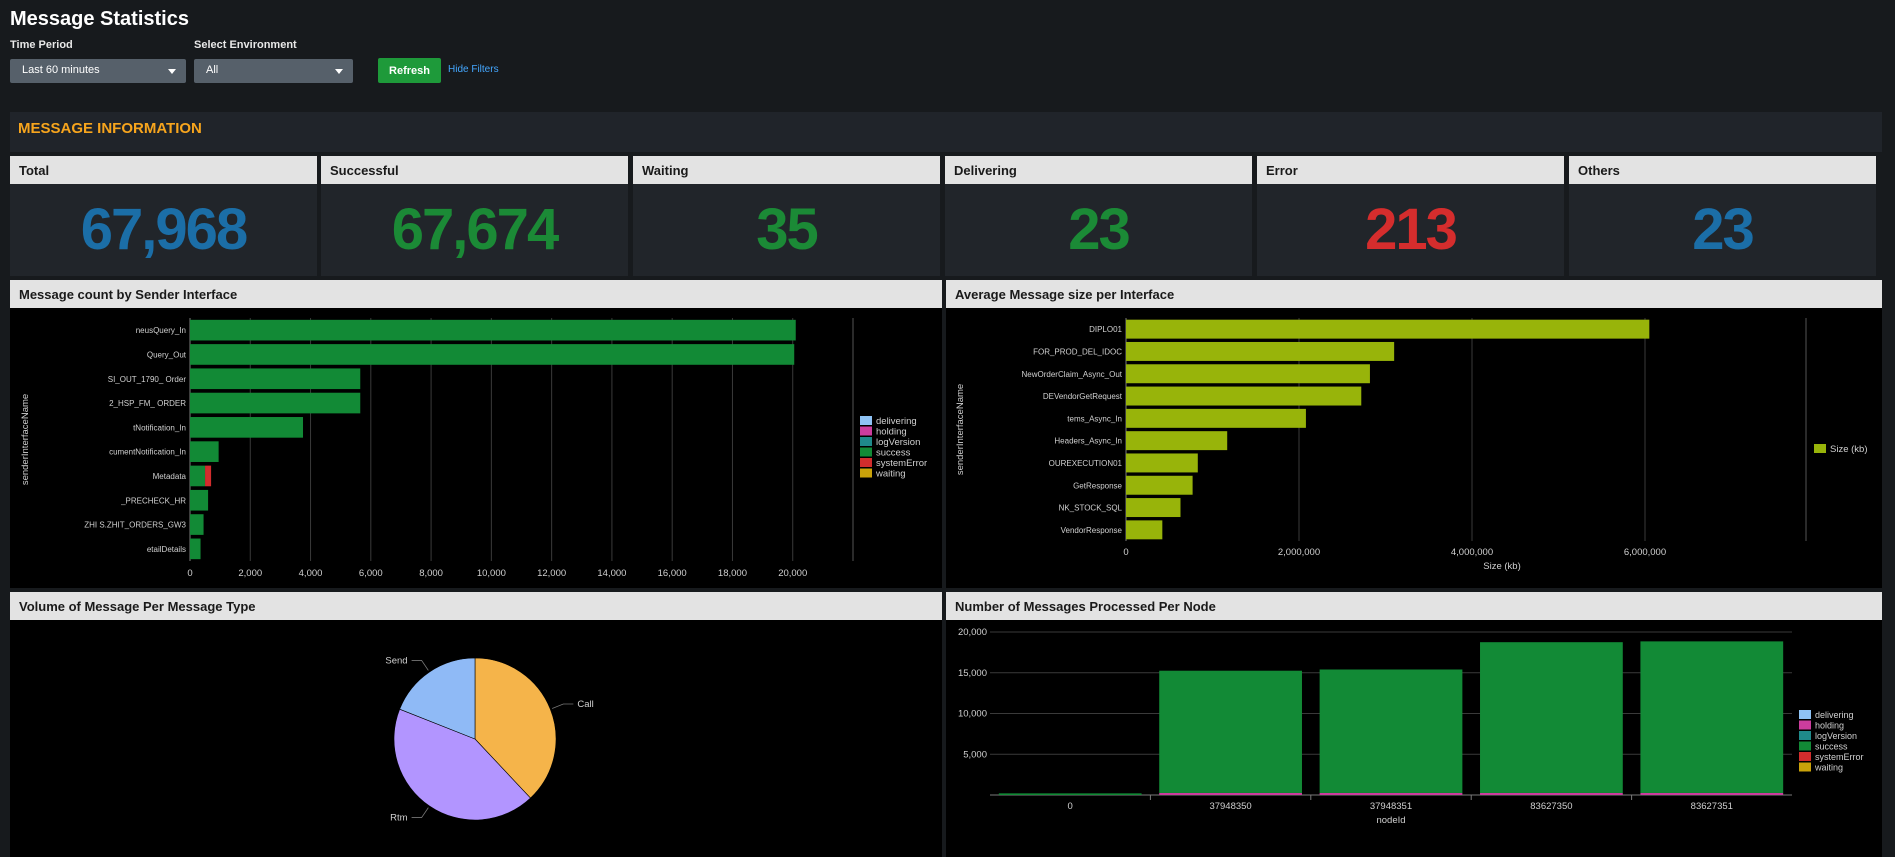 The width and height of the screenshot is (1895, 857). What do you see at coordinates (1098, 170) in the screenshot?
I see `stat-label: Delivering` at bounding box center [1098, 170].